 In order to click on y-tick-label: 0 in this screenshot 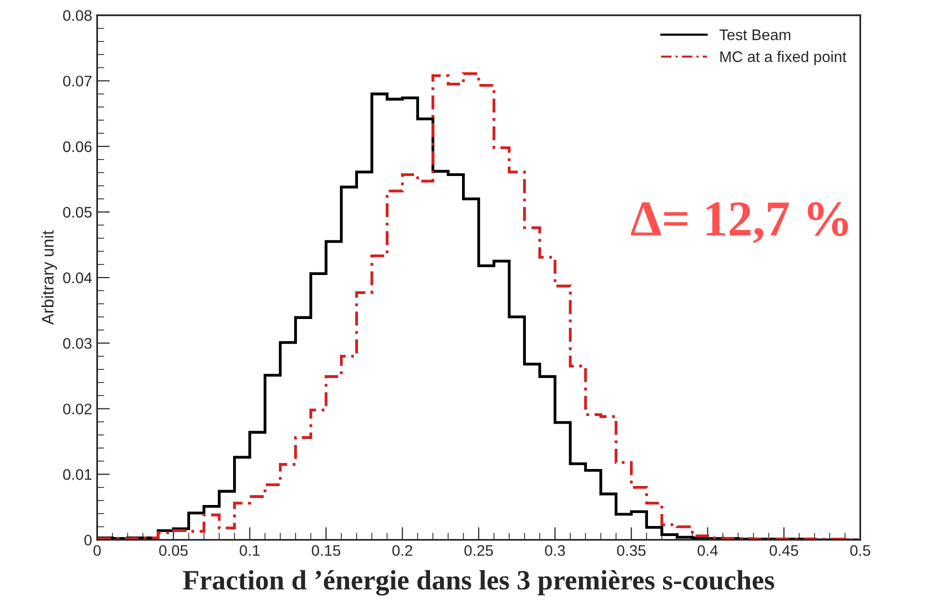, I will do `click(88, 540)`.